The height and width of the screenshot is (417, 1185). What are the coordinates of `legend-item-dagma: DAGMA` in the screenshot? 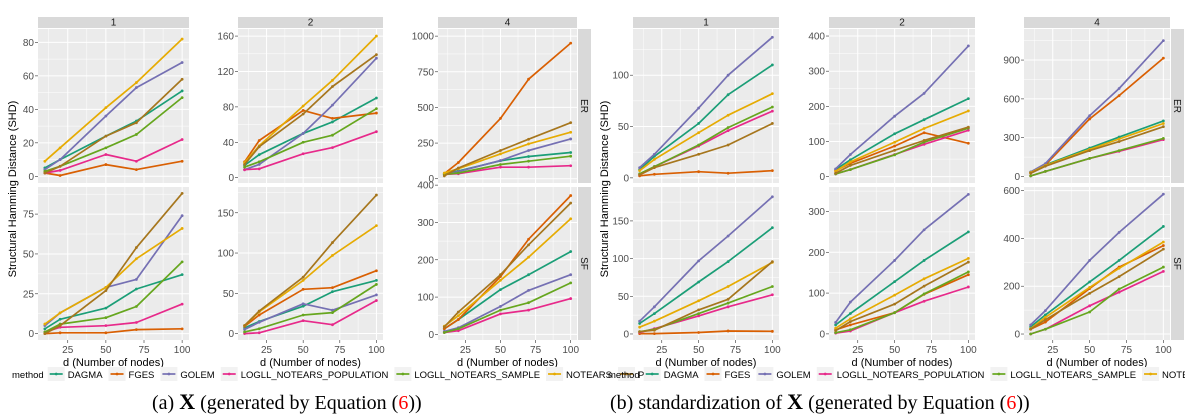 It's located at (671, 374).